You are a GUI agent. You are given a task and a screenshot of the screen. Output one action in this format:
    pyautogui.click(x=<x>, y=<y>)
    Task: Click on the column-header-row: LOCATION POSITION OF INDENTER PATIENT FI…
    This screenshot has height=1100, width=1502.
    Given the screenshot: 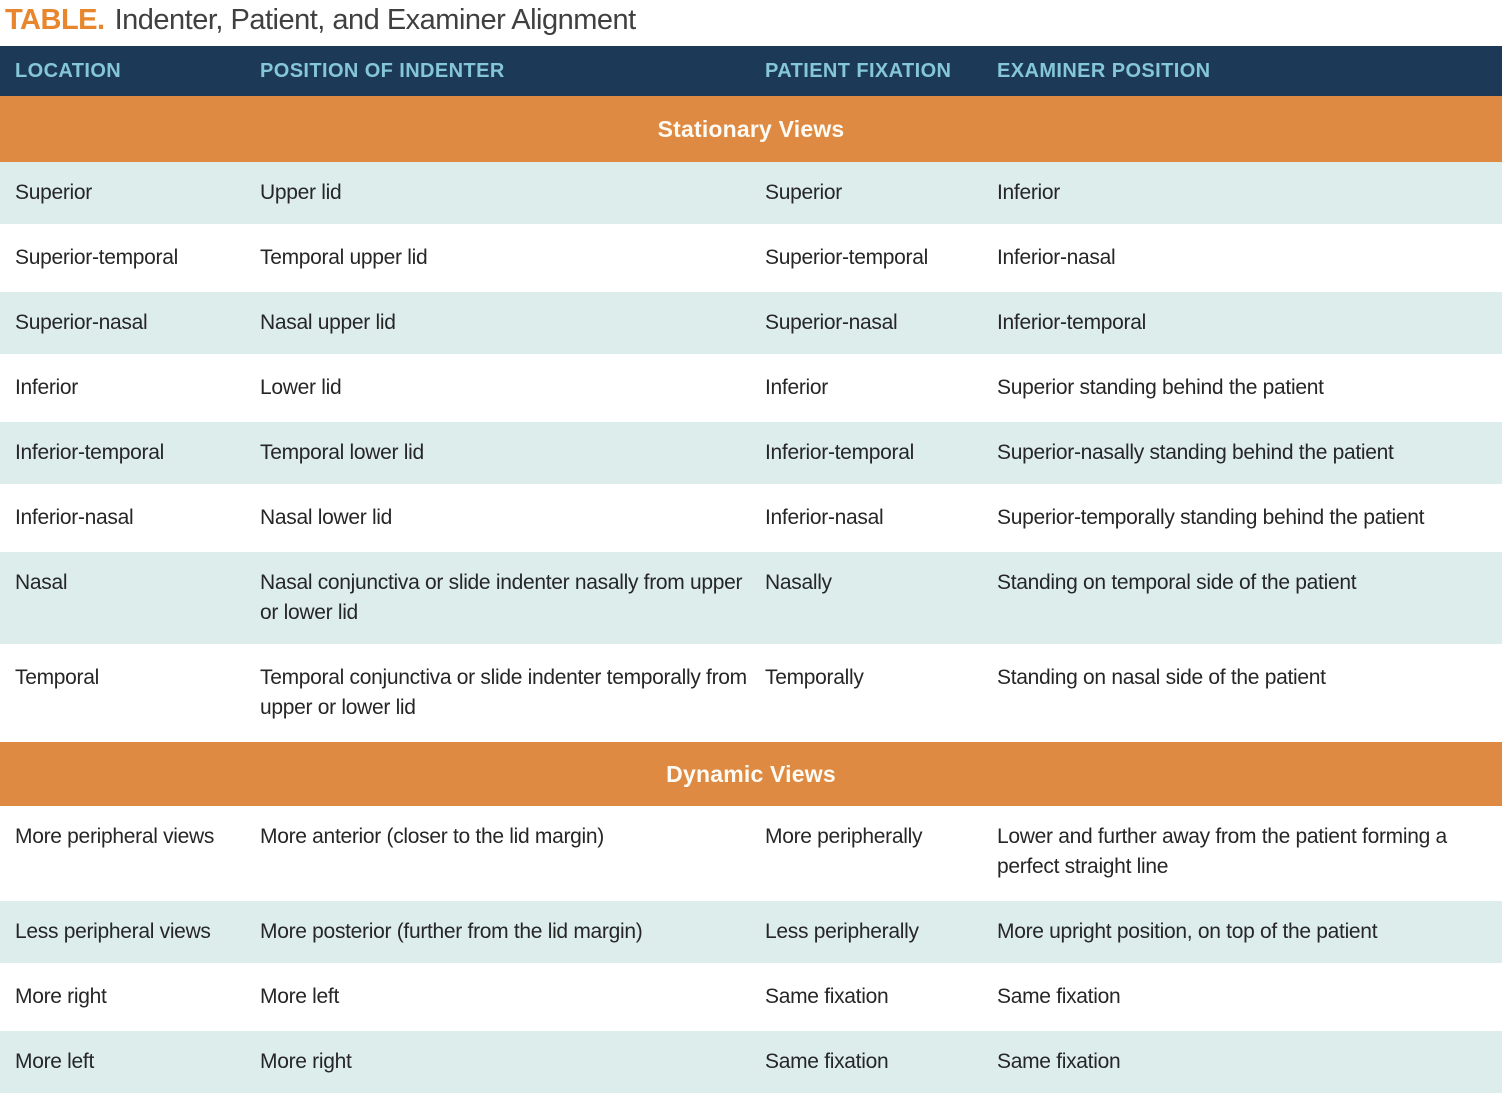 What is the action you would take?
    pyautogui.click(x=751, y=71)
    